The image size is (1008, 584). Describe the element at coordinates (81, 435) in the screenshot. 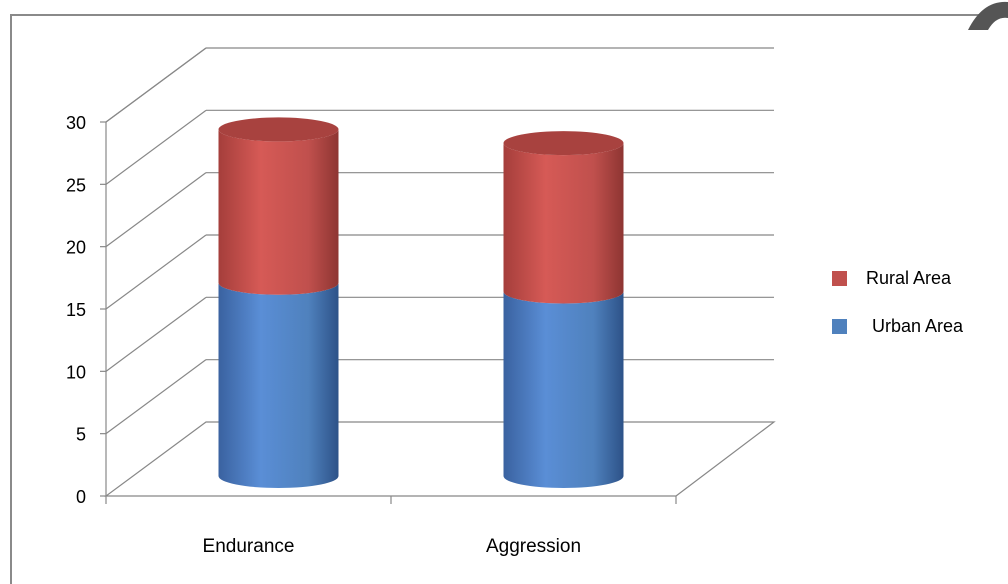

I see `y-tick-label: 5` at that location.